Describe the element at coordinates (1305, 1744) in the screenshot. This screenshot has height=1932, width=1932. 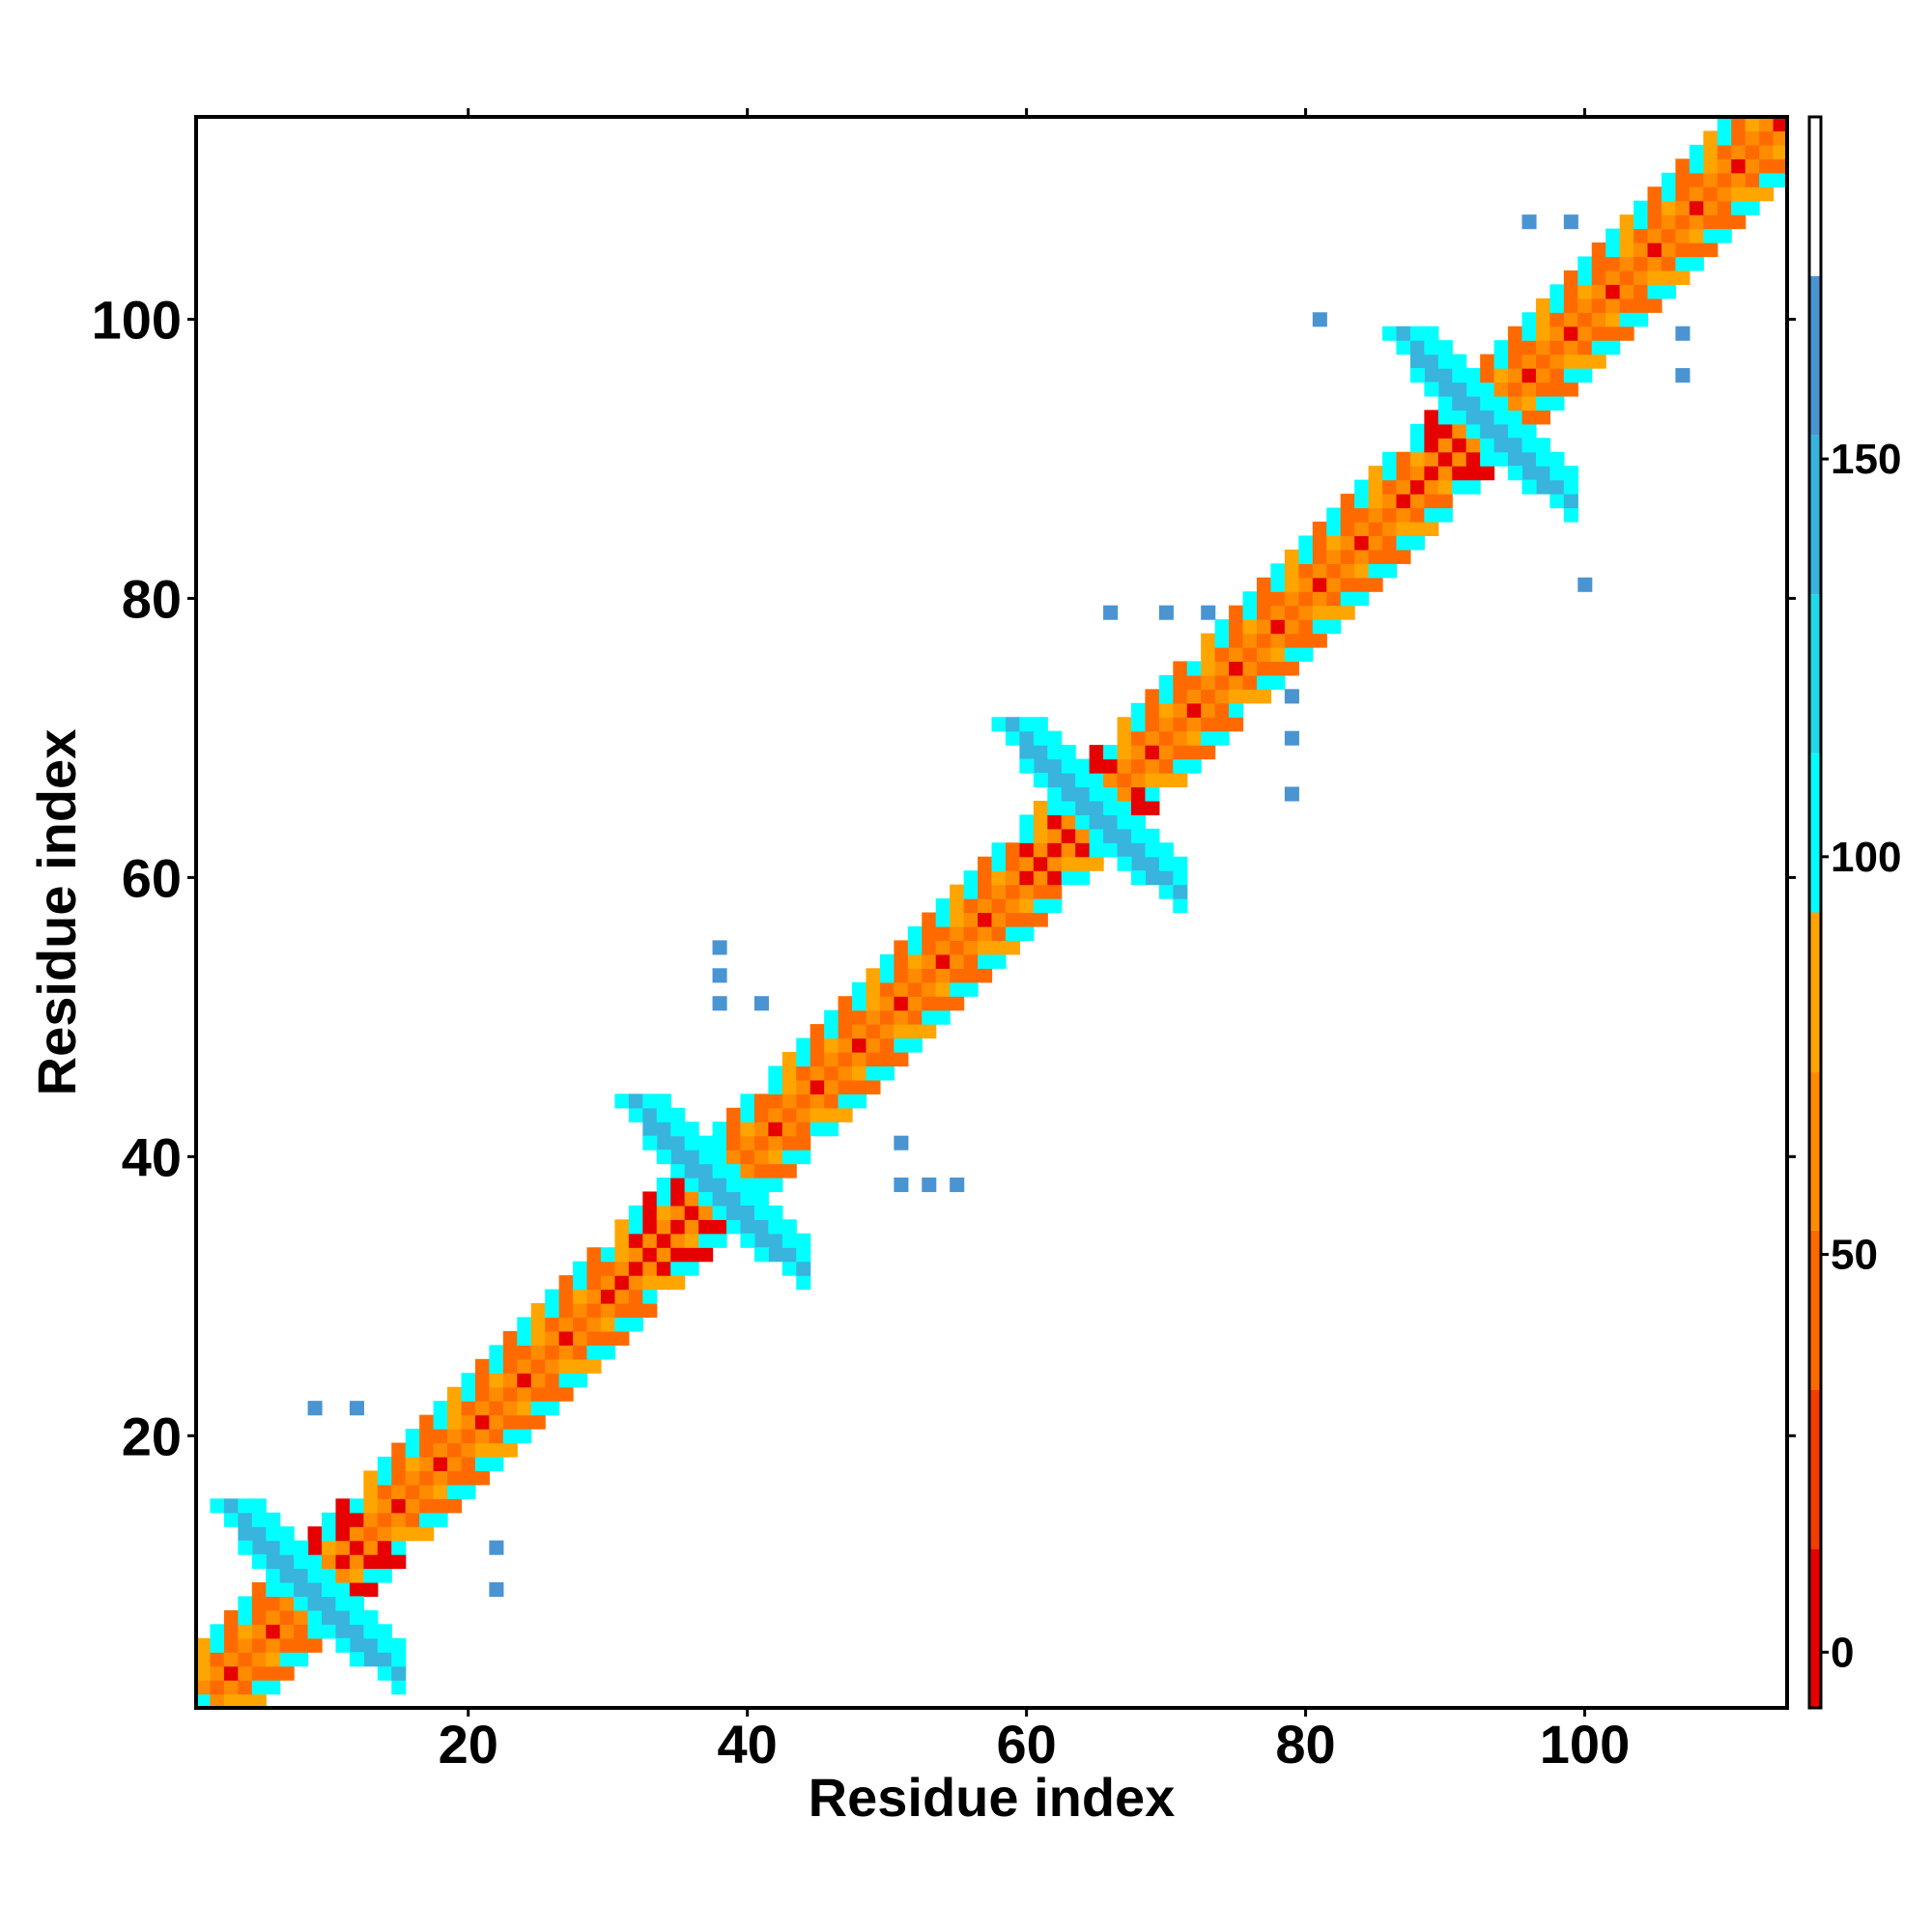
I see `x-tick-label: 80` at that location.